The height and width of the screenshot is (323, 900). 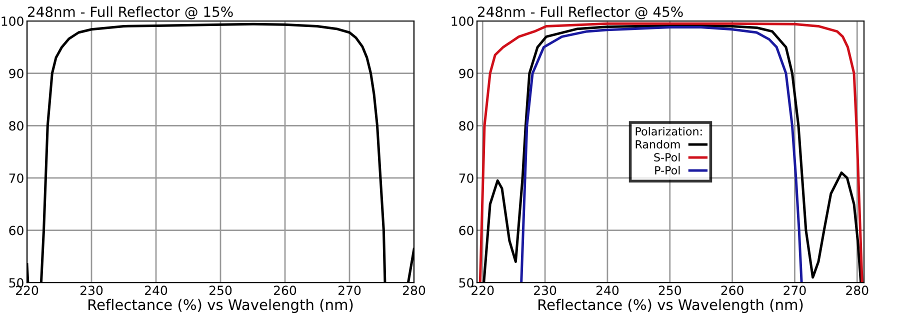 I want to click on chart-title: 248nm - Full Reflector @ 15%, so click(x=130, y=13).